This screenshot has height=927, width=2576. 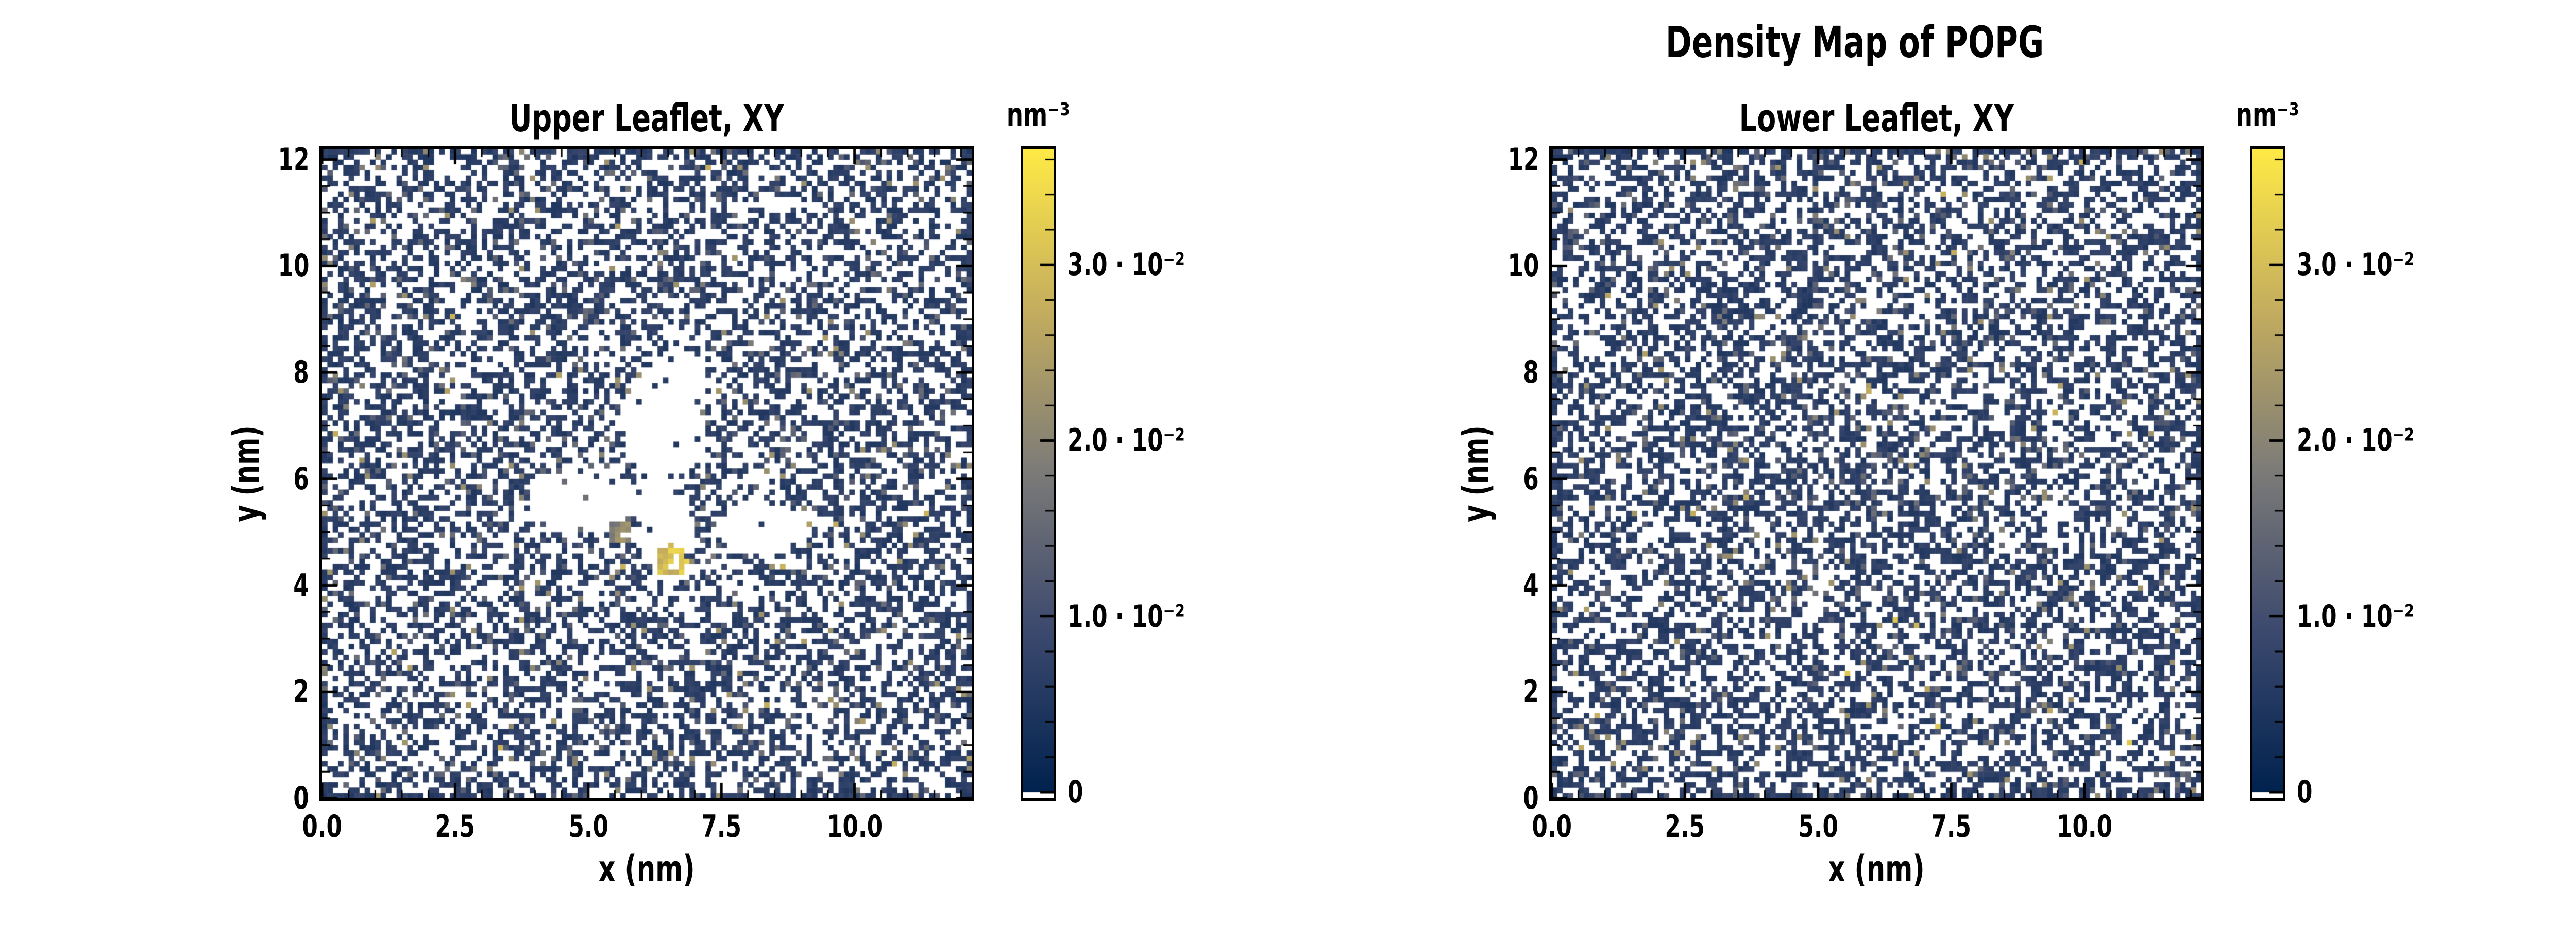 What do you see at coordinates (1877, 119) in the screenshot?
I see `panel-title-lower-leaflet: Lower Leaflet, XY` at bounding box center [1877, 119].